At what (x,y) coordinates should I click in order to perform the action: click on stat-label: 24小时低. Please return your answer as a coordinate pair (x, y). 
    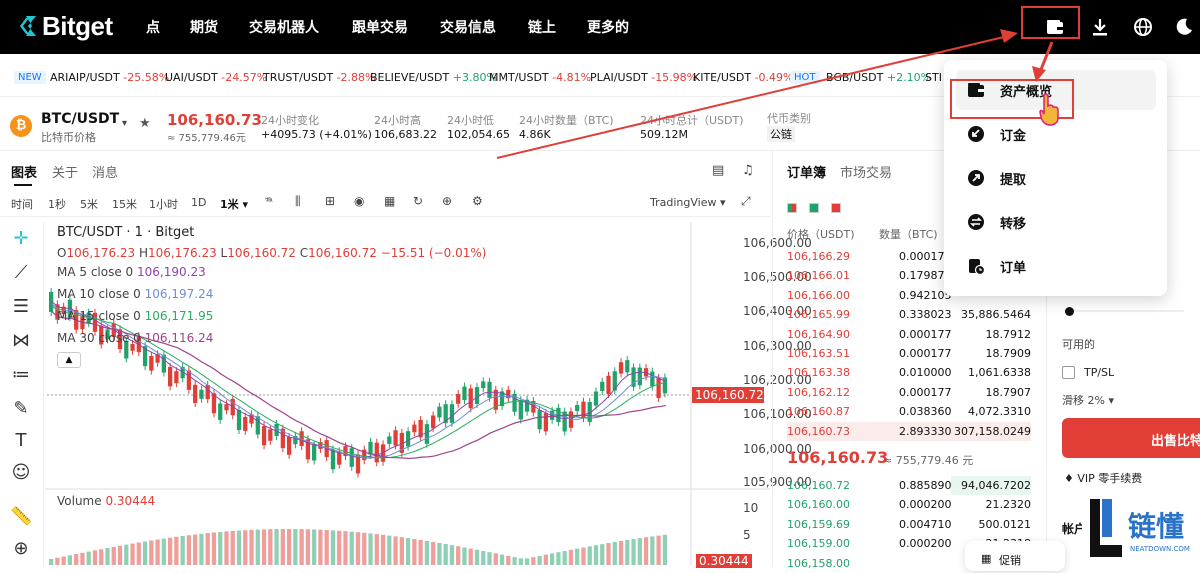
    Looking at the image, I should click on (470, 120).